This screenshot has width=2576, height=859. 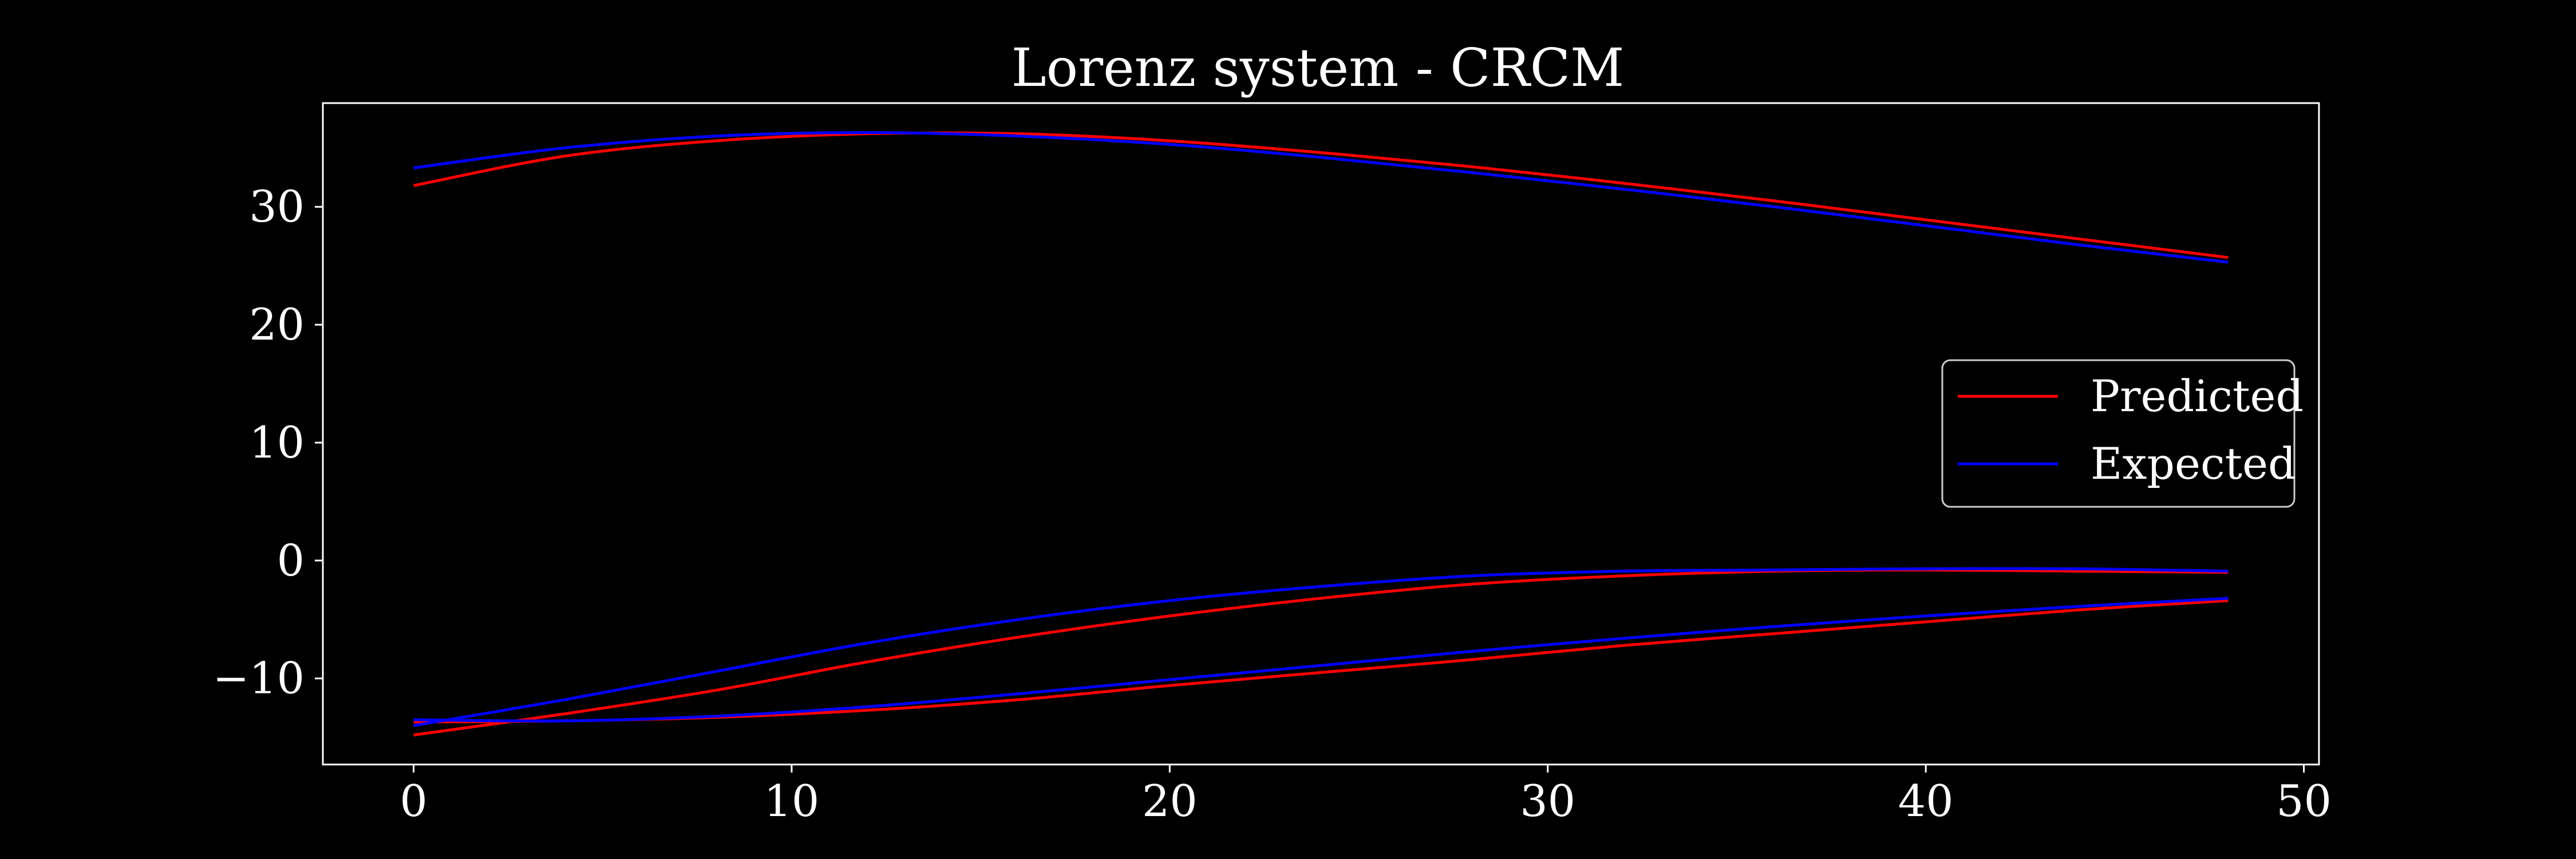 I want to click on series-line-expected-x, so click(x=1321, y=660).